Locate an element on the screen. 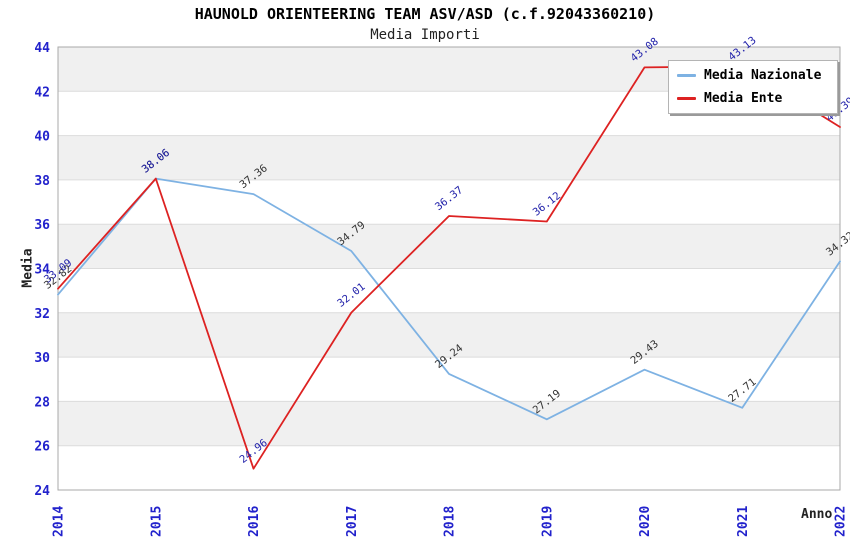 The width and height of the screenshot is (850, 550). x-tick-label: 2022 is located at coordinates (841, 521).